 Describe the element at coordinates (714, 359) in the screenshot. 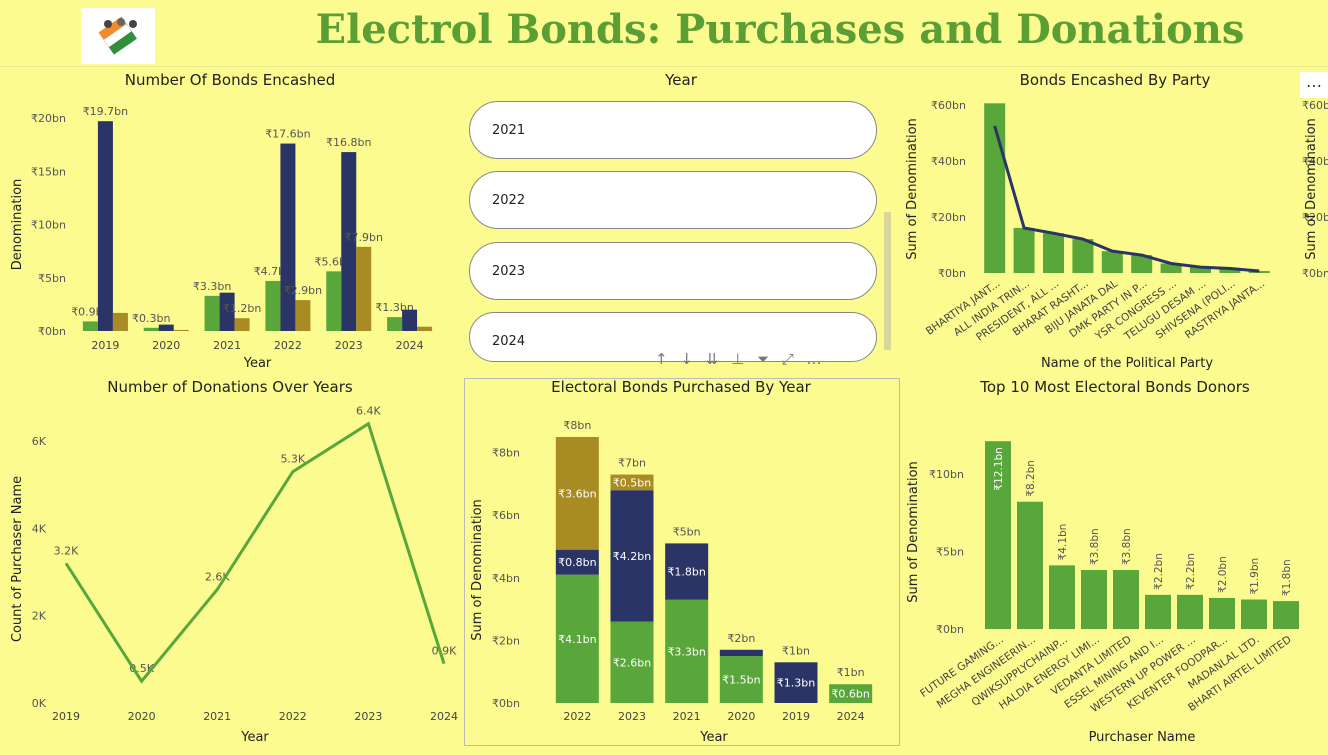

I see `expand-next-level-icon: ⇊` at that location.